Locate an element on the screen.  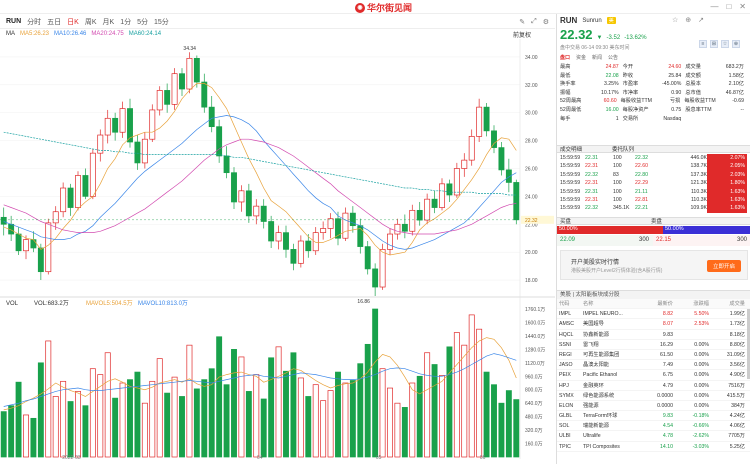
stat-label: 每手 is located at coordinates (565, 118).